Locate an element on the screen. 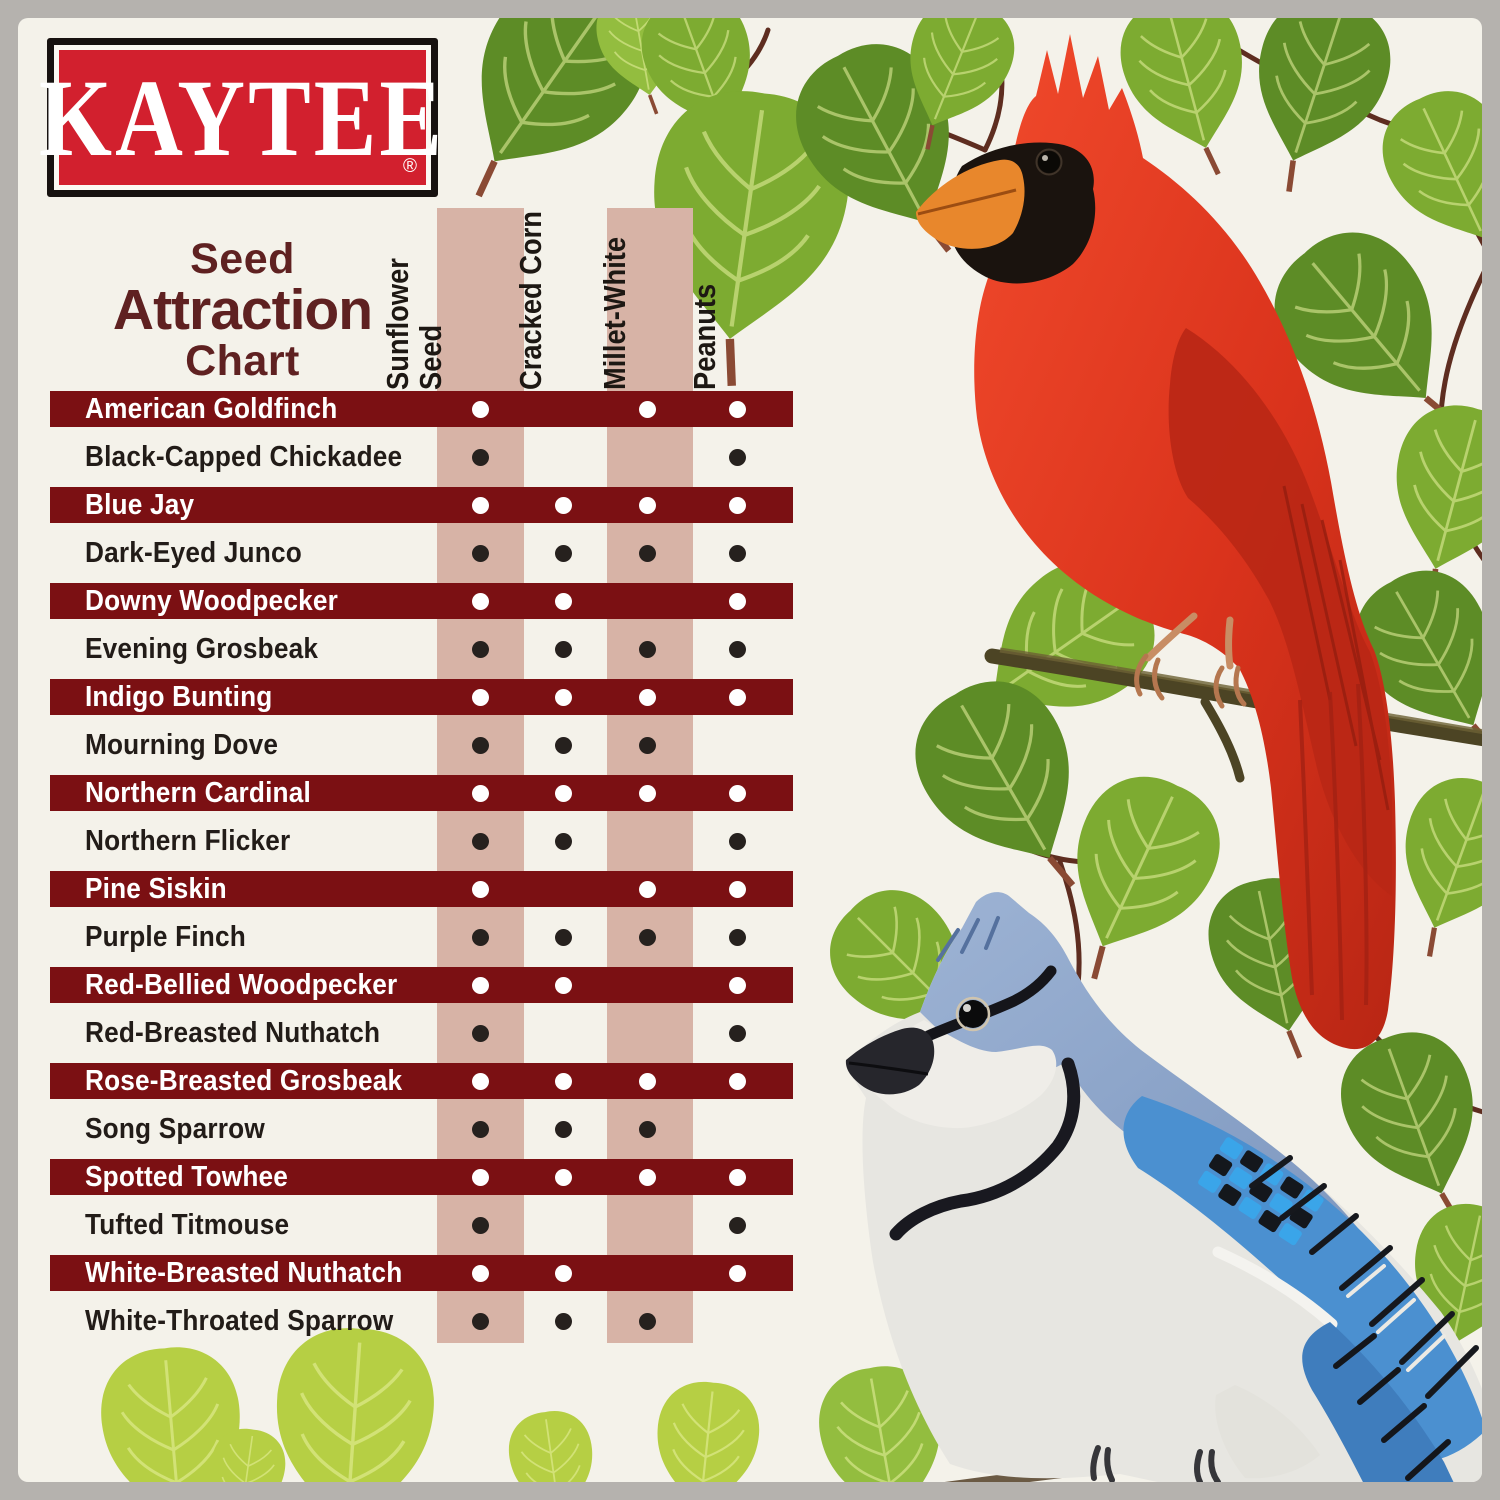 Image resolution: width=1500 pixels, height=1500 pixels. table-row: Dark-Eyed Junco is located at coordinates (421, 553).